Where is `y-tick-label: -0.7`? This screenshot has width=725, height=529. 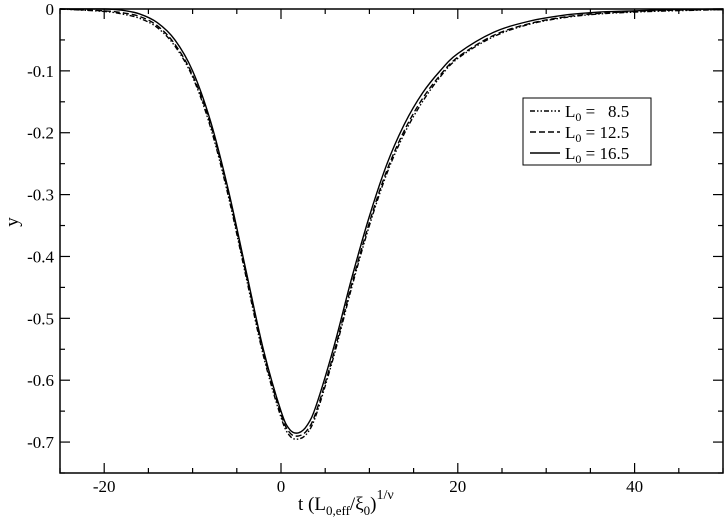
y-tick-label: -0.7 is located at coordinates (40, 442).